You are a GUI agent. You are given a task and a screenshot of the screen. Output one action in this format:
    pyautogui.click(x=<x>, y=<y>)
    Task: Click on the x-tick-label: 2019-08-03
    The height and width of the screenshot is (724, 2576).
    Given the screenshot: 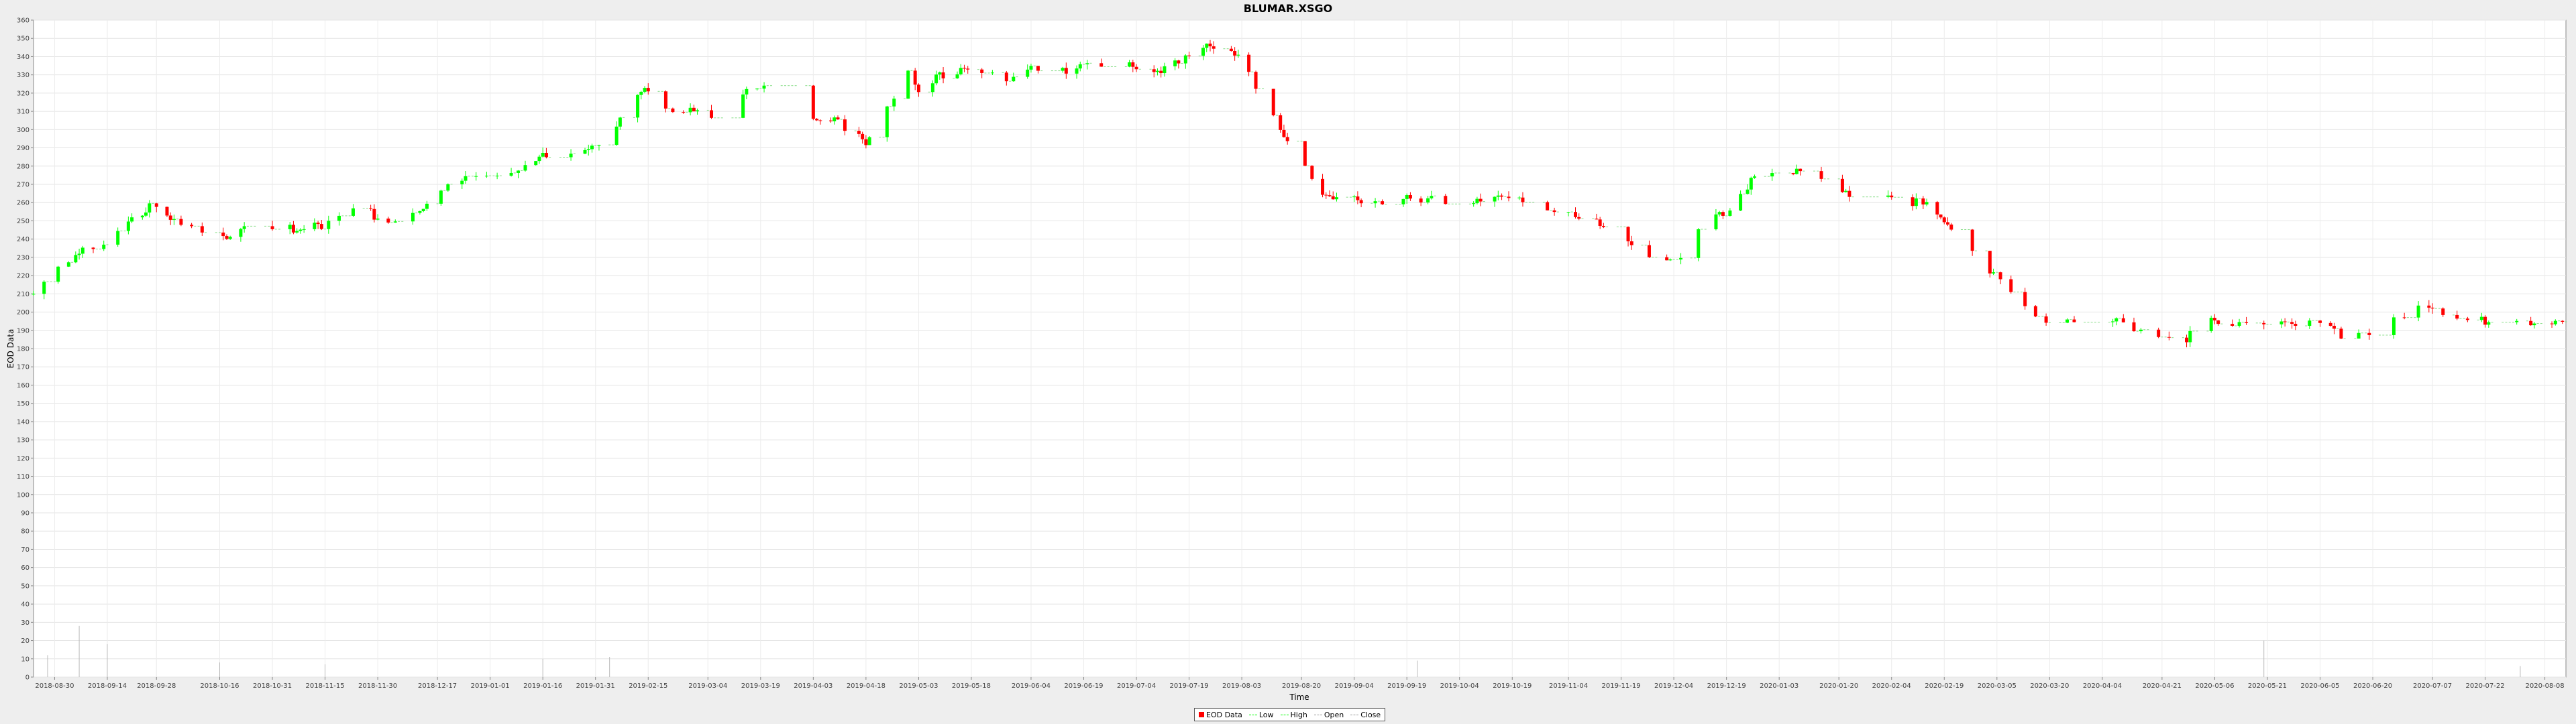 What is the action you would take?
    pyautogui.click(x=1241, y=686)
    